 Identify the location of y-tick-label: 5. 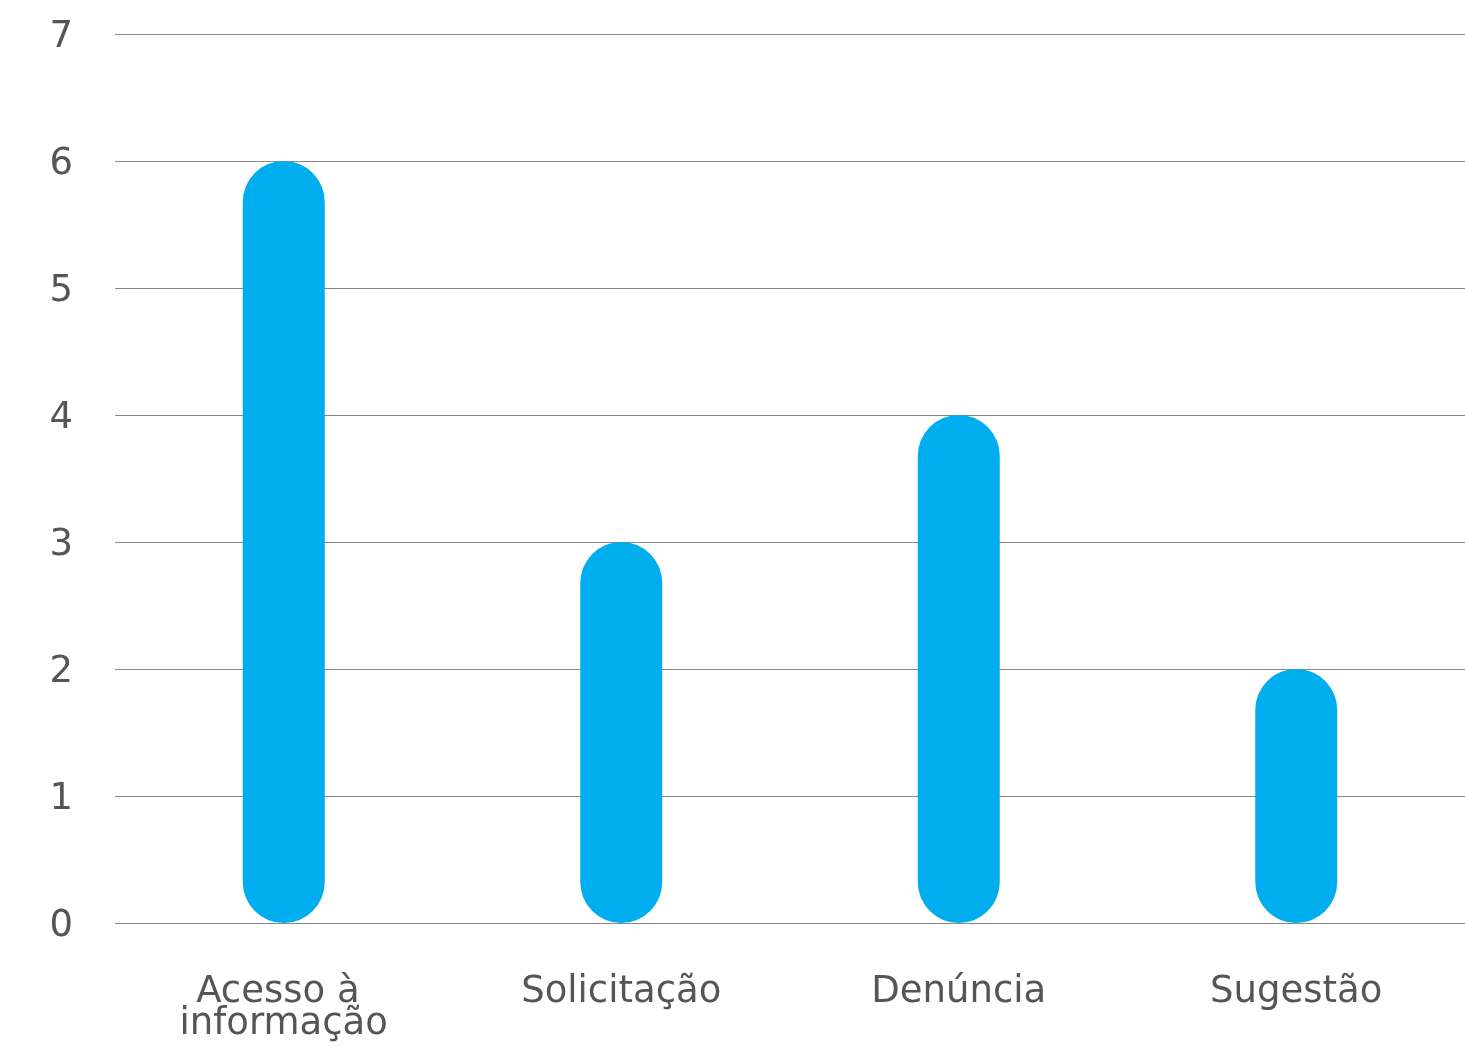
(61, 288).